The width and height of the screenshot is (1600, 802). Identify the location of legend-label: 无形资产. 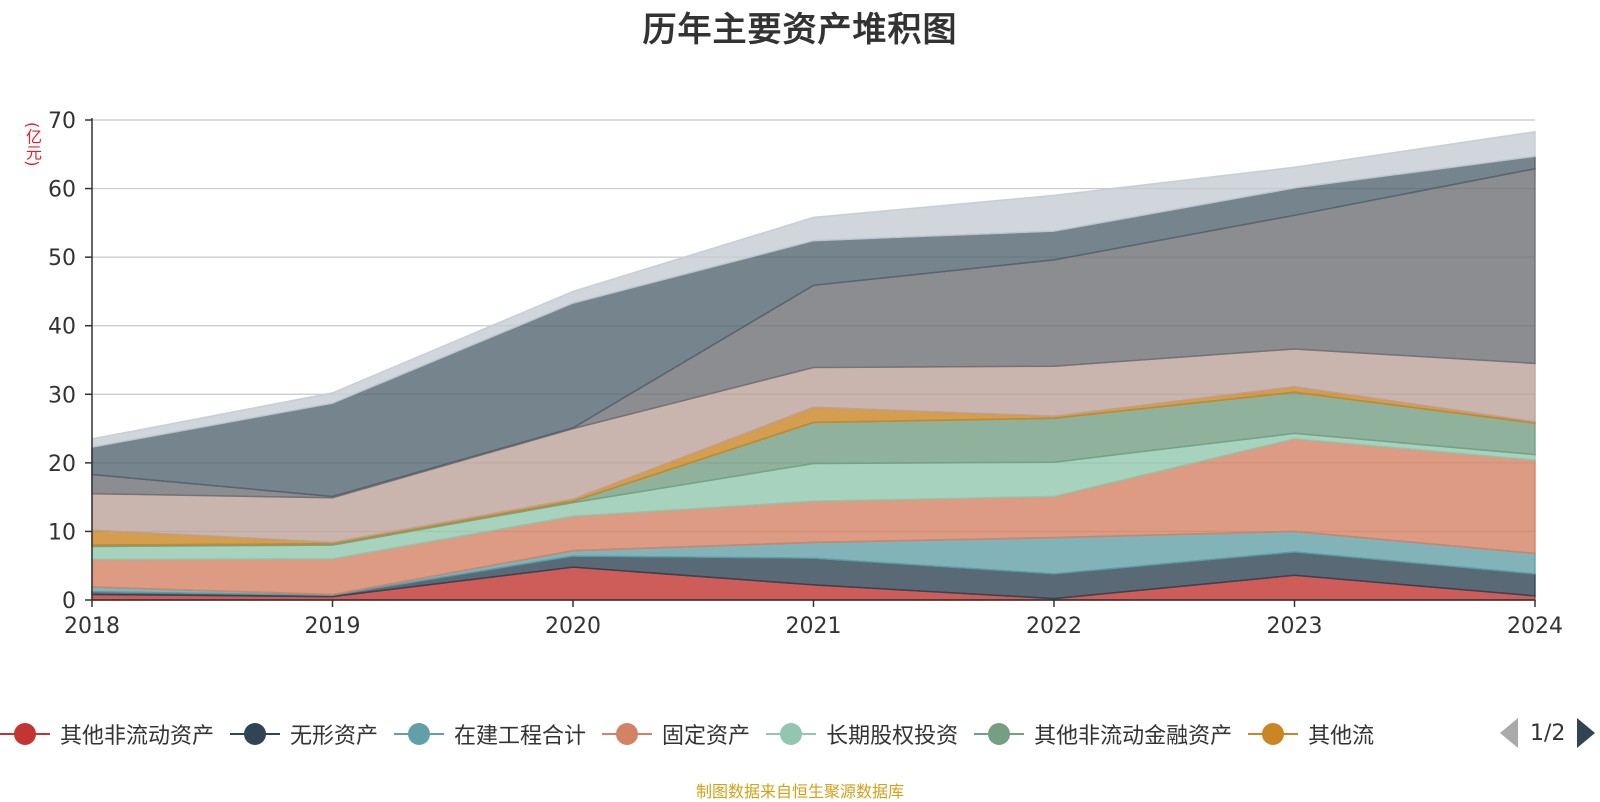
(334, 736).